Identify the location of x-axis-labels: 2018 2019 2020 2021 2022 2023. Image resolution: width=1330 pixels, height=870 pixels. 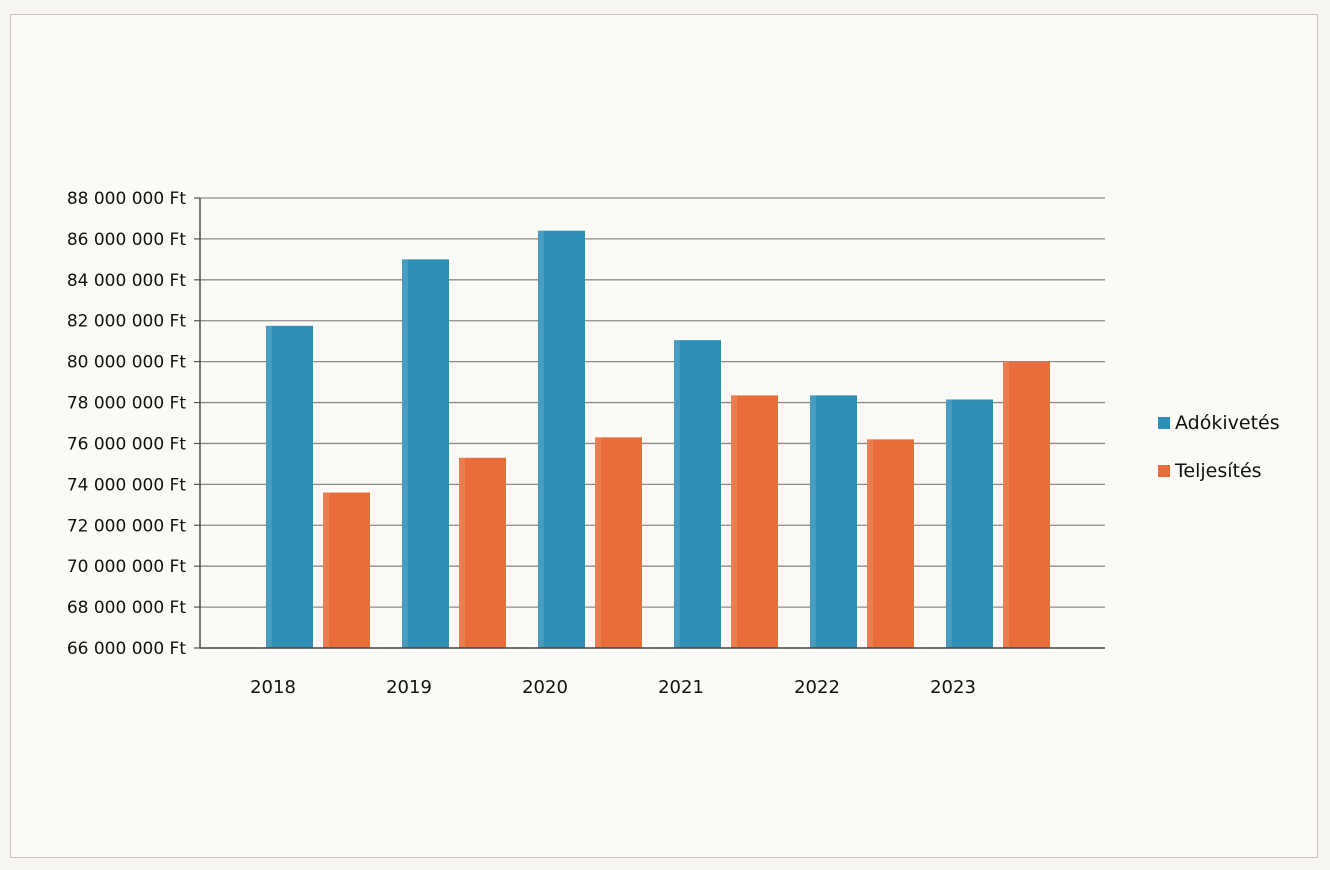
(613, 687).